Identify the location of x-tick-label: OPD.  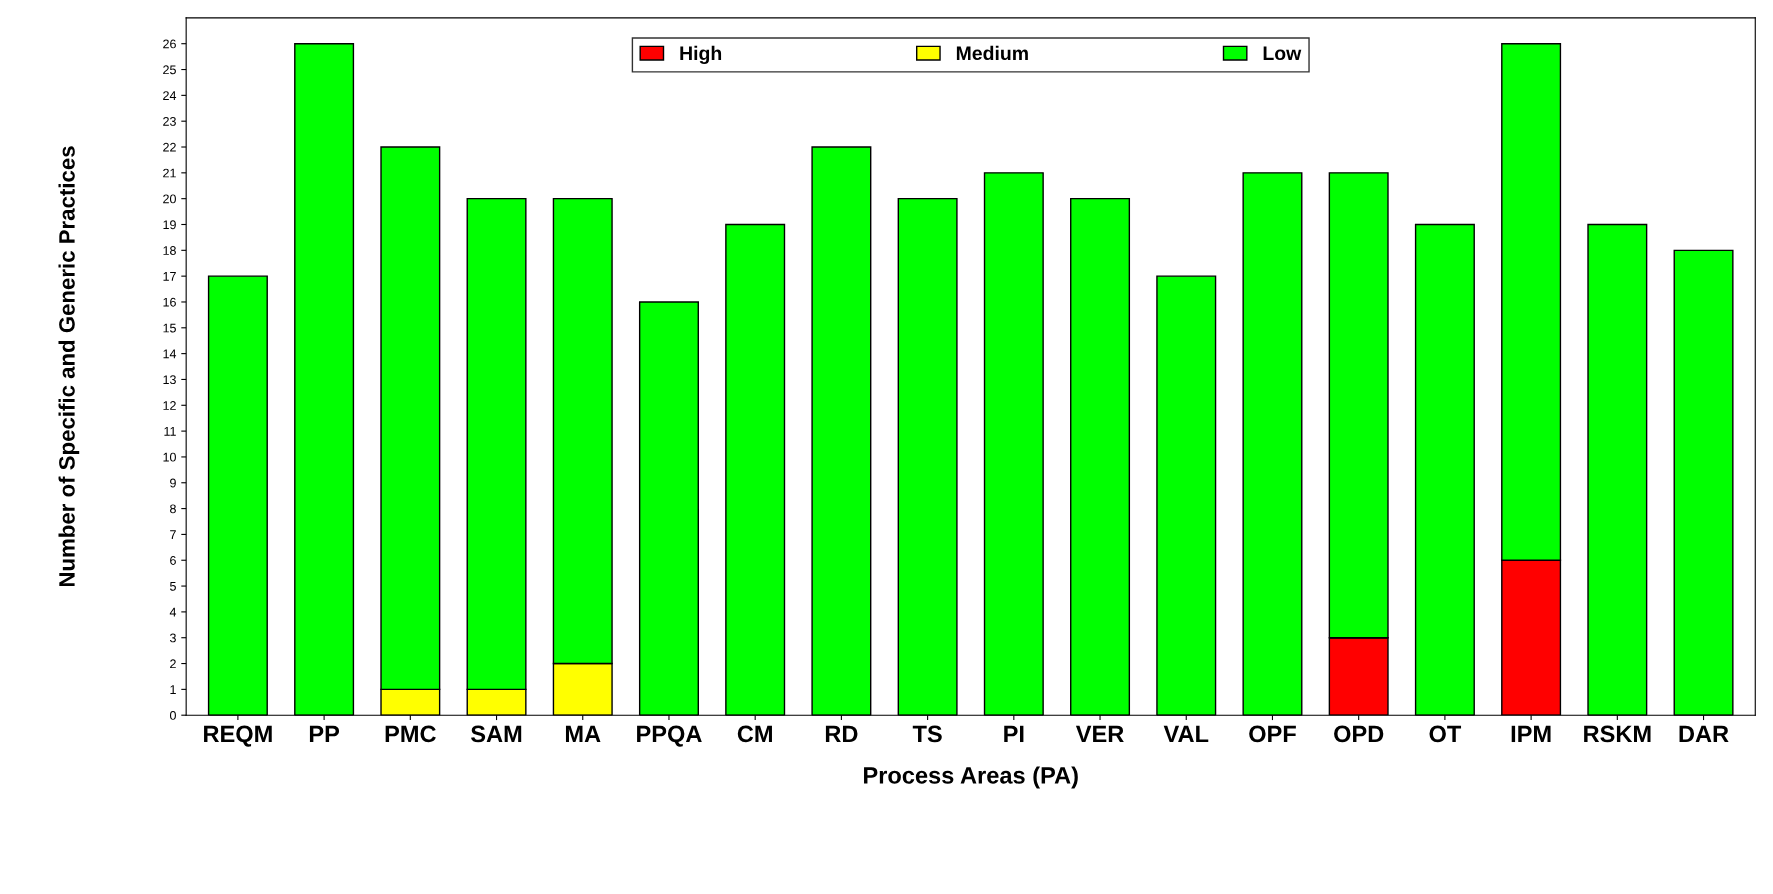
(1359, 734).